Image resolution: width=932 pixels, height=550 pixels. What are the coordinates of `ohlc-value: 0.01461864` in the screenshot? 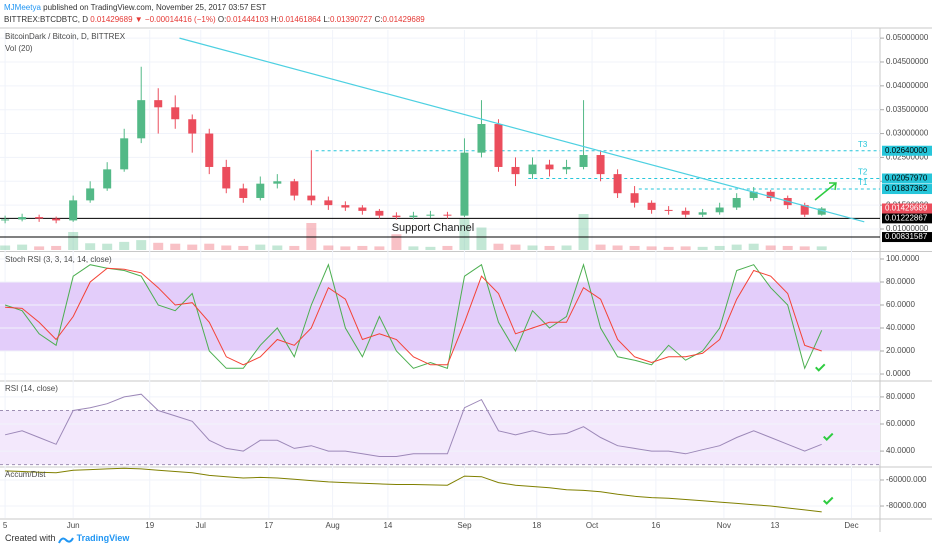 It's located at (300, 19).